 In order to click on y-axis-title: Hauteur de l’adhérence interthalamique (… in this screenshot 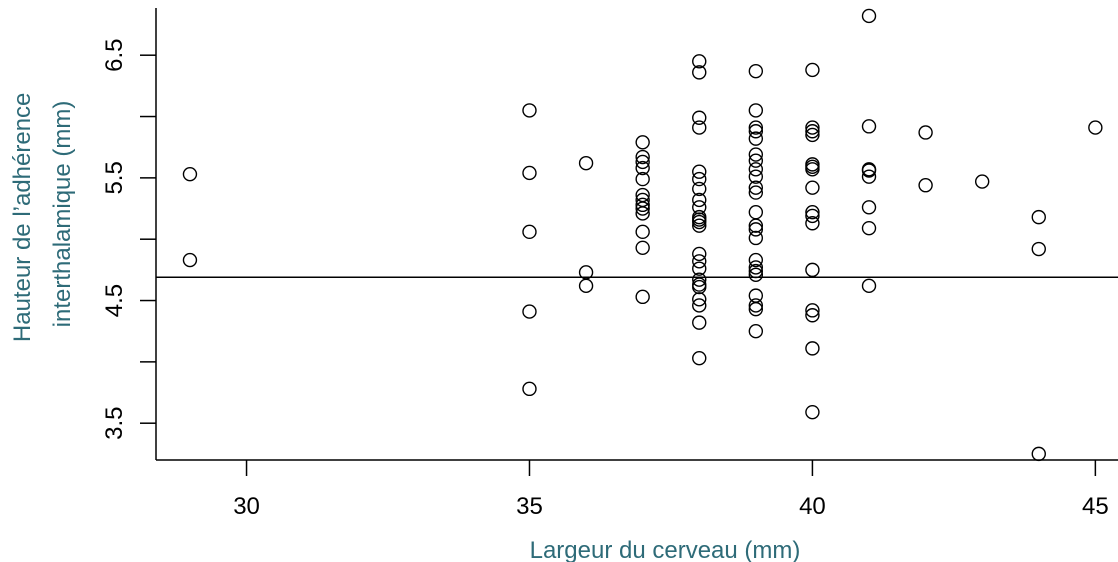, I will do `click(42, 214)`.